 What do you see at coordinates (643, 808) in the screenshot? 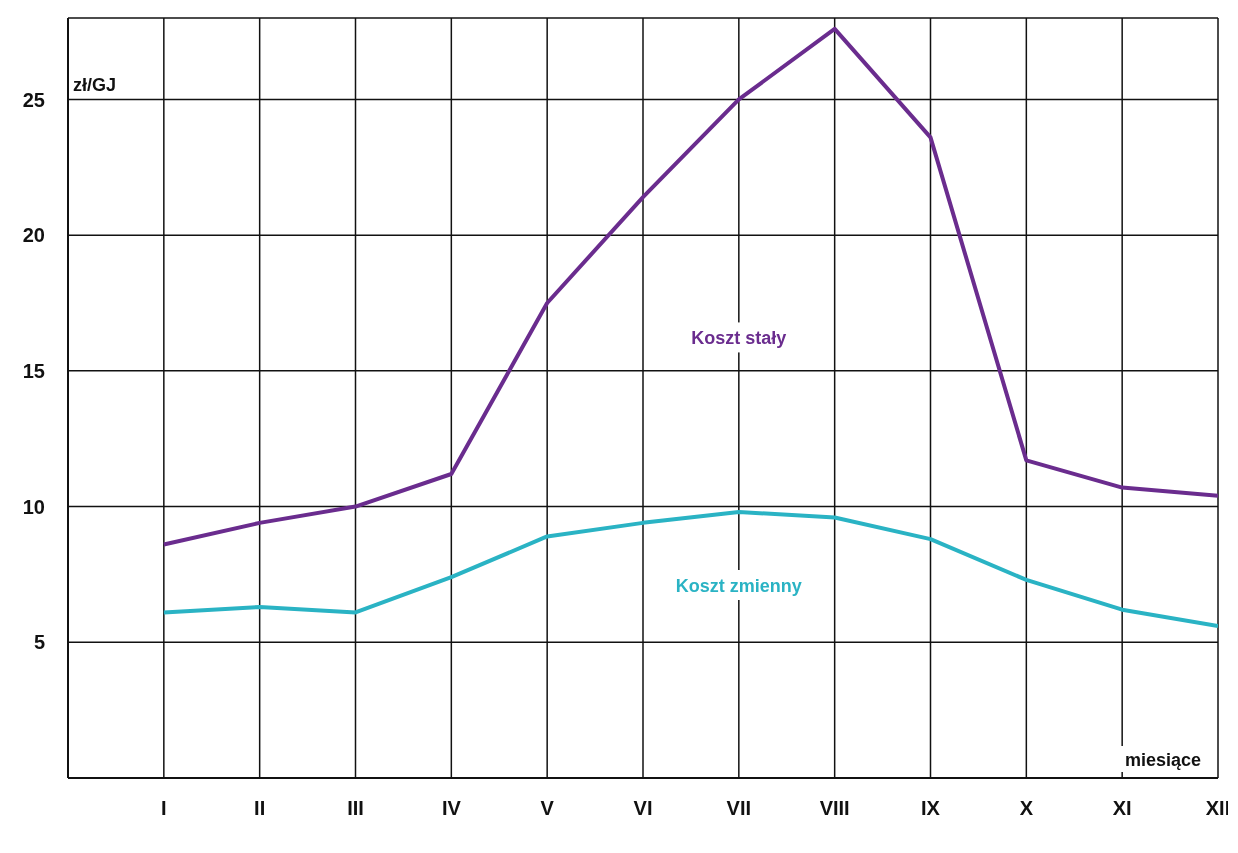
I see `x-tick-label: VI` at bounding box center [643, 808].